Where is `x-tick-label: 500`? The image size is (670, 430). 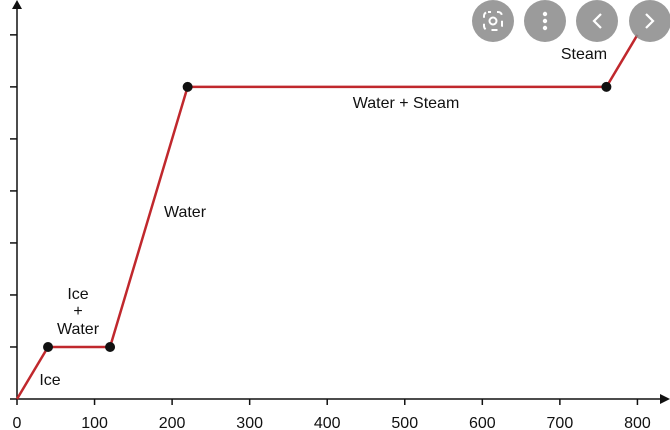 x-tick-label: 500 is located at coordinates (404, 422).